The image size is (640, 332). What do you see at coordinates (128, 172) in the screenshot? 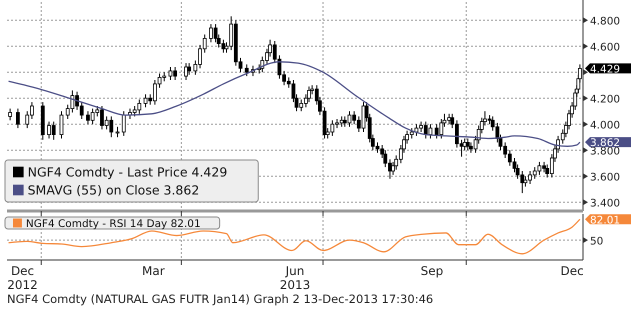
I see `legend-label: NGF4 Comdty - Last Price 4.429` at bounding box center [128, 172].